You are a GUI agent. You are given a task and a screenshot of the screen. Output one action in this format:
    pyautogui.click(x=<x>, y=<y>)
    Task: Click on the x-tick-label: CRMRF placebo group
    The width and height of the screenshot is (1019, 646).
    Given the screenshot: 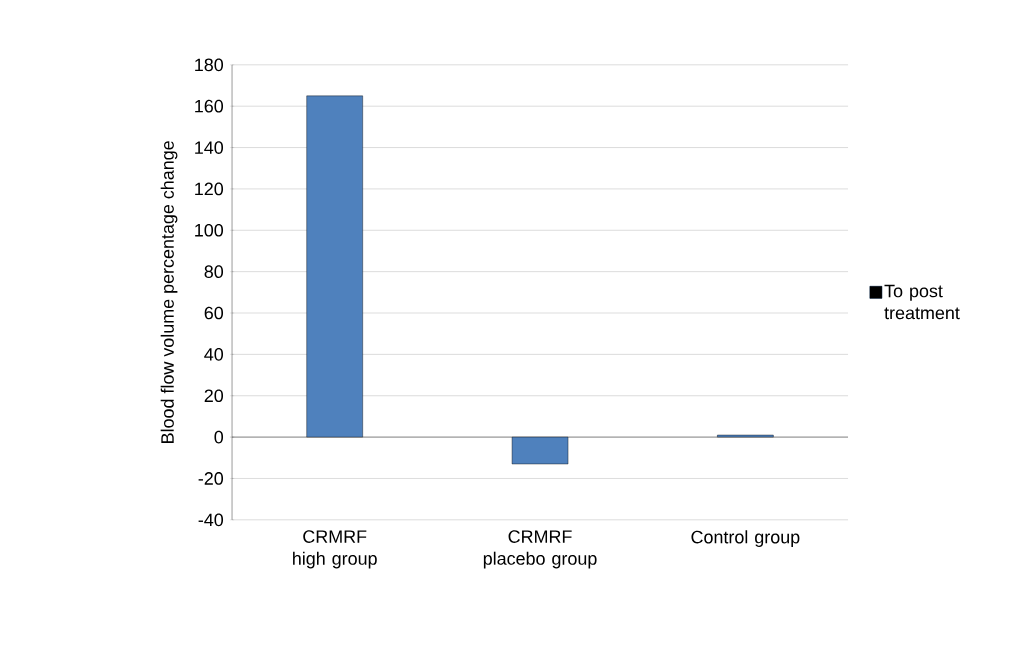 What is the action you would take?
    pyautogui.click(x=540, y=549)
    